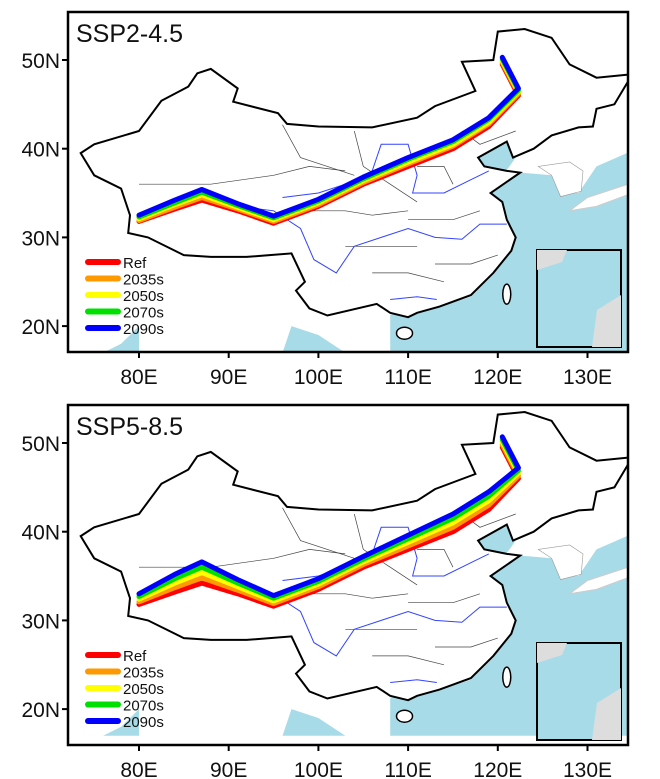 The image size is (660, 779). I want to click on panel-title: SSP5-8.5, so click(129, 427).